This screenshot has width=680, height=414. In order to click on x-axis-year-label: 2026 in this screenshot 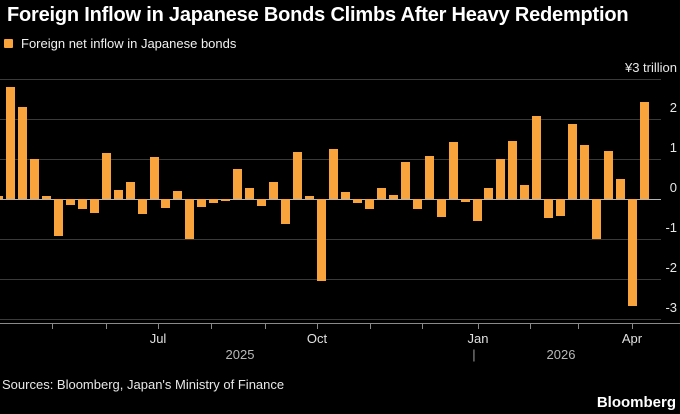, I will do `click(561, 354)`.